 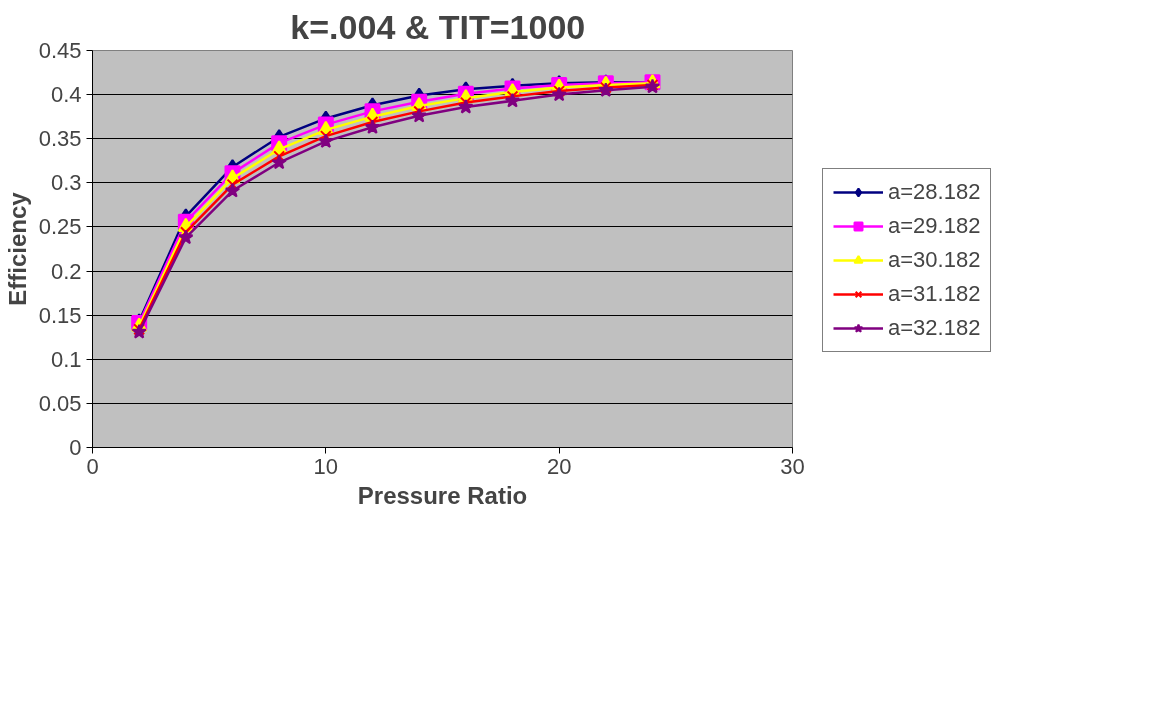 I want to click on legend-label: a=29.182, so click(x=934, y=226).